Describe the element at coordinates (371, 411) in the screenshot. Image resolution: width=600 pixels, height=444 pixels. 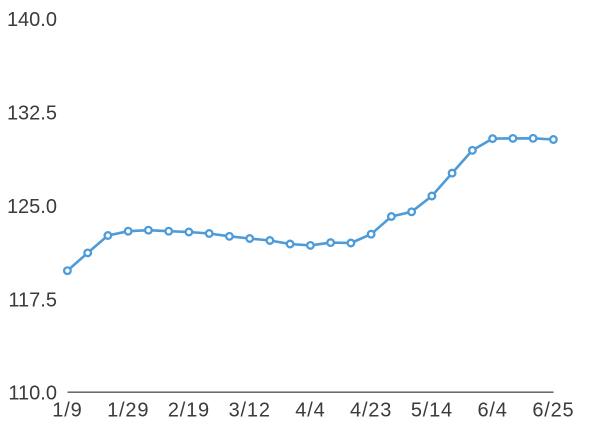
I see `svg-text: 4/23` at that location.